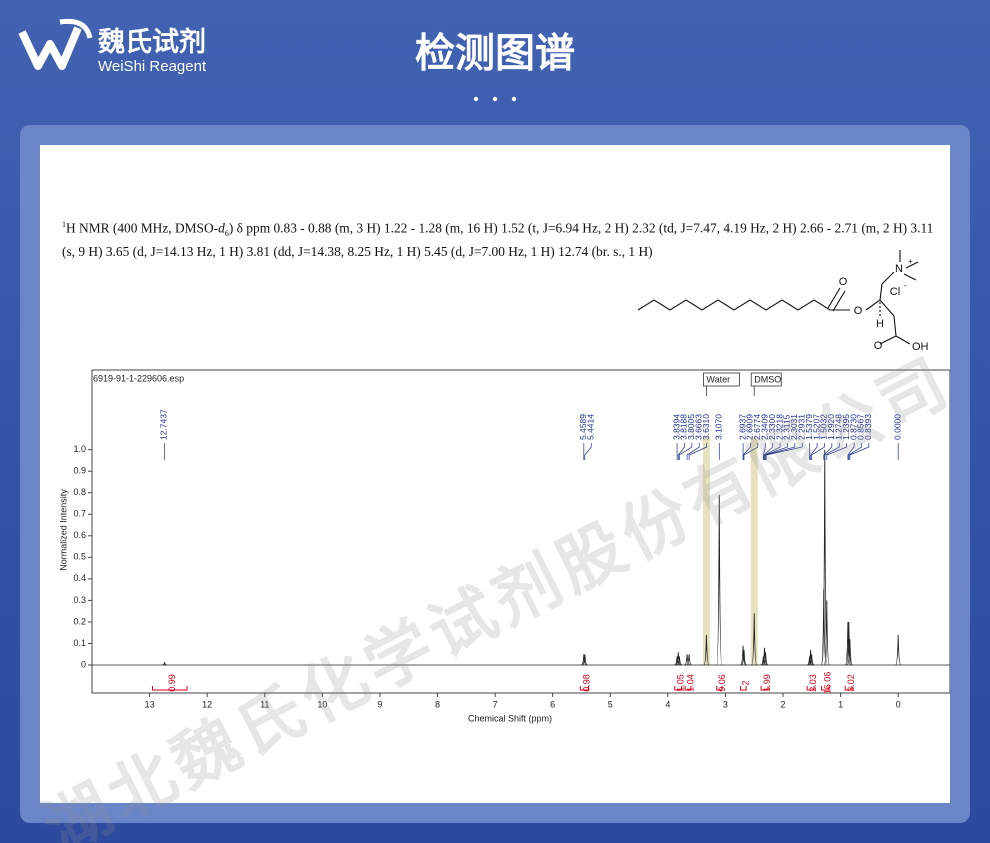 The height and width of the screenshot is (843, 990). Describe the element at coordinates (164, 424) in the screenshot. I see `shift-label: 12.7437` at that location.